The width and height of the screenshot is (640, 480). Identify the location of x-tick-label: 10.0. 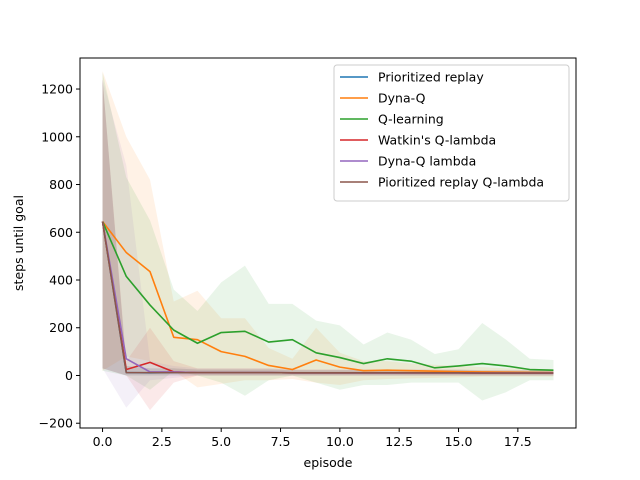
(340, 441).